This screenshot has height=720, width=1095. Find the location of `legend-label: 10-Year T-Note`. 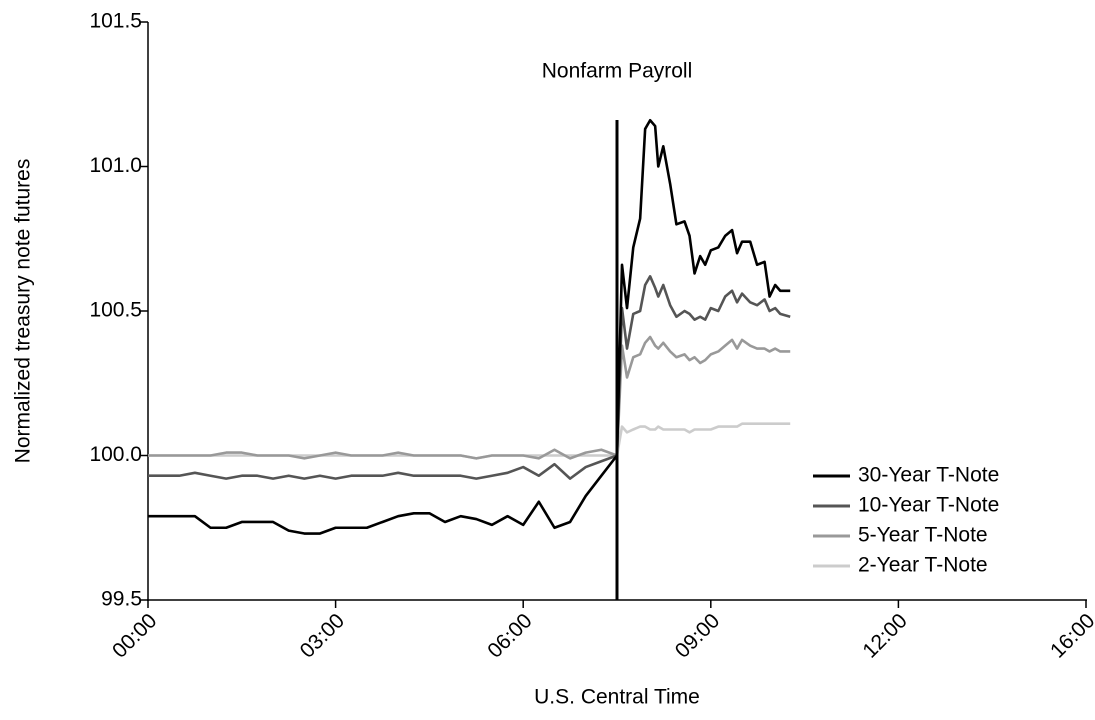

legend-label: 10-Year T-Note is located at coordinates (928, 505).